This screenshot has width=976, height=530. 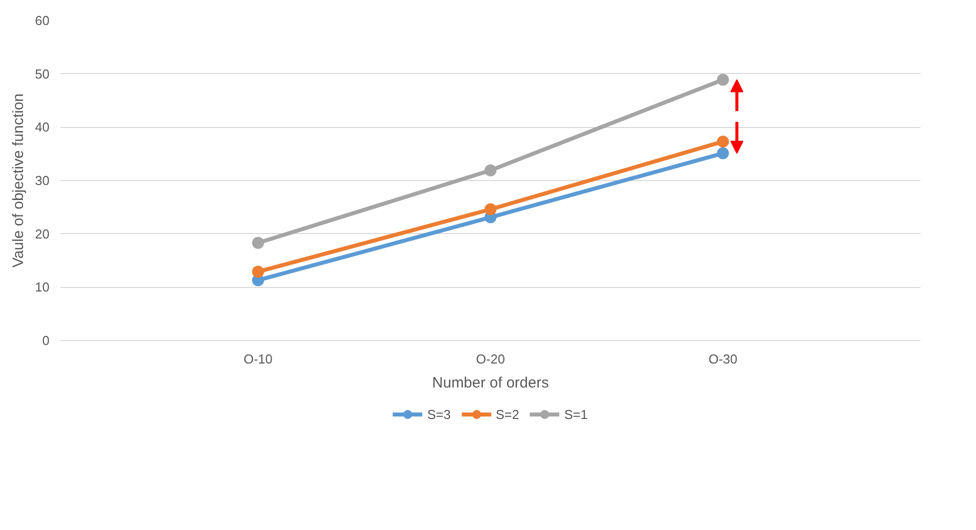 I want to click on y-tick-label: 60, so click(x=42, y=20).